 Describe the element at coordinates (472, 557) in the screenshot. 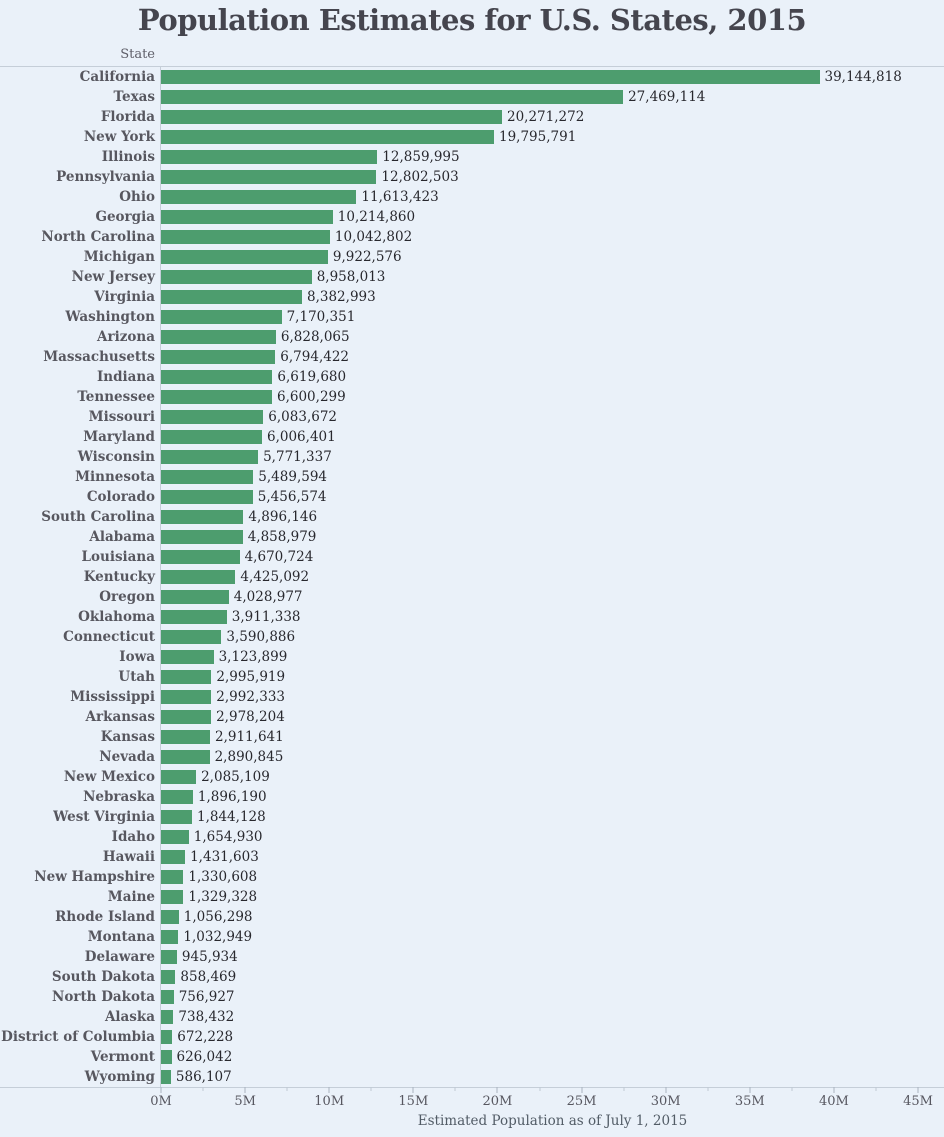

I see `table-row: Louisiana 4,670,724` at that location.